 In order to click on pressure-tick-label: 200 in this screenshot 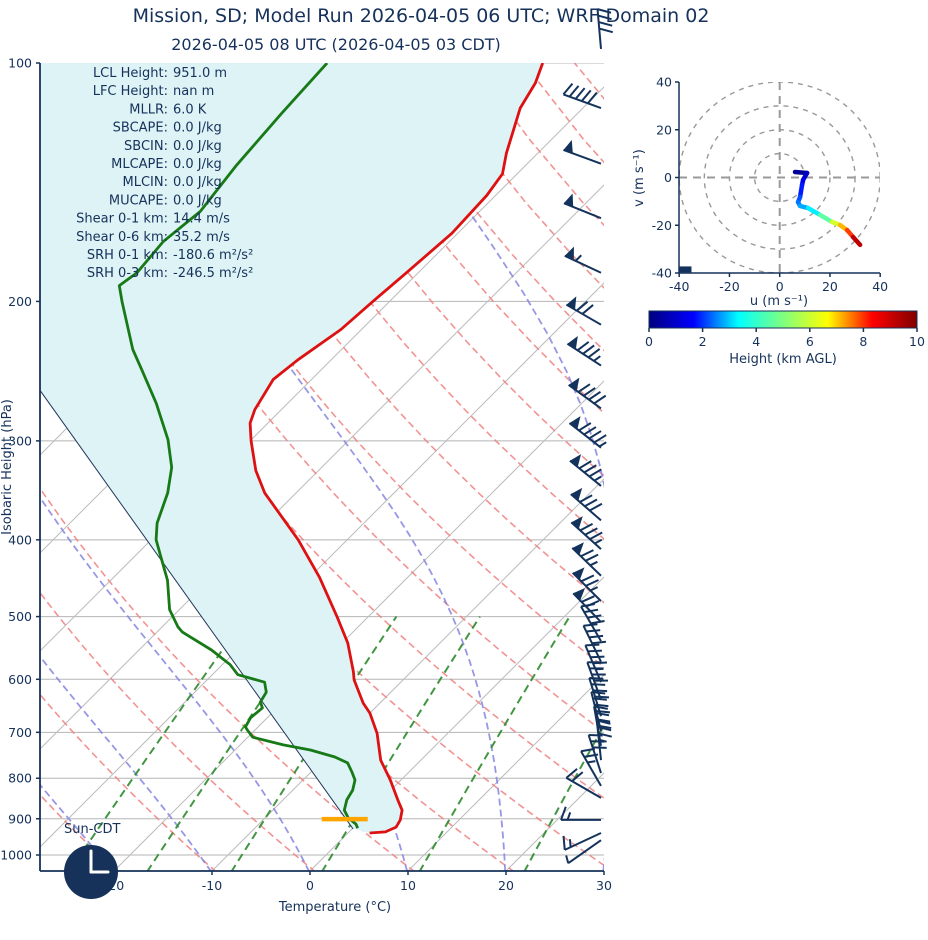, I will do `click(20, 301)`.